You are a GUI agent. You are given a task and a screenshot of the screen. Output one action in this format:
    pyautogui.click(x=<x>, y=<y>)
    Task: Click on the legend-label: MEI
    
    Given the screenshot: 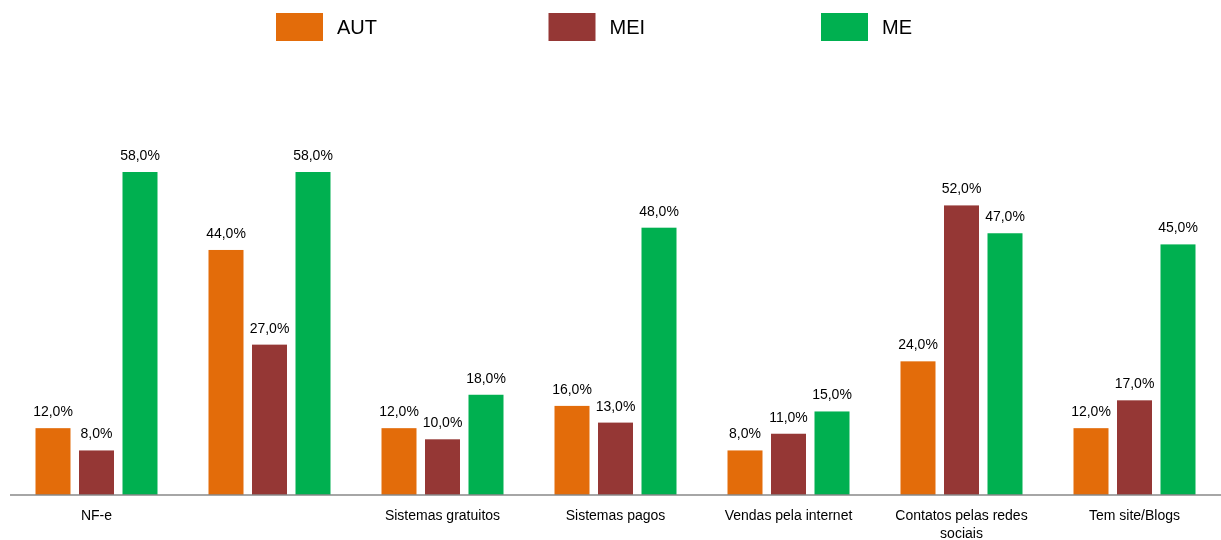 What is the action you would take?
    pyautogui.click(x=627, y=27)
    